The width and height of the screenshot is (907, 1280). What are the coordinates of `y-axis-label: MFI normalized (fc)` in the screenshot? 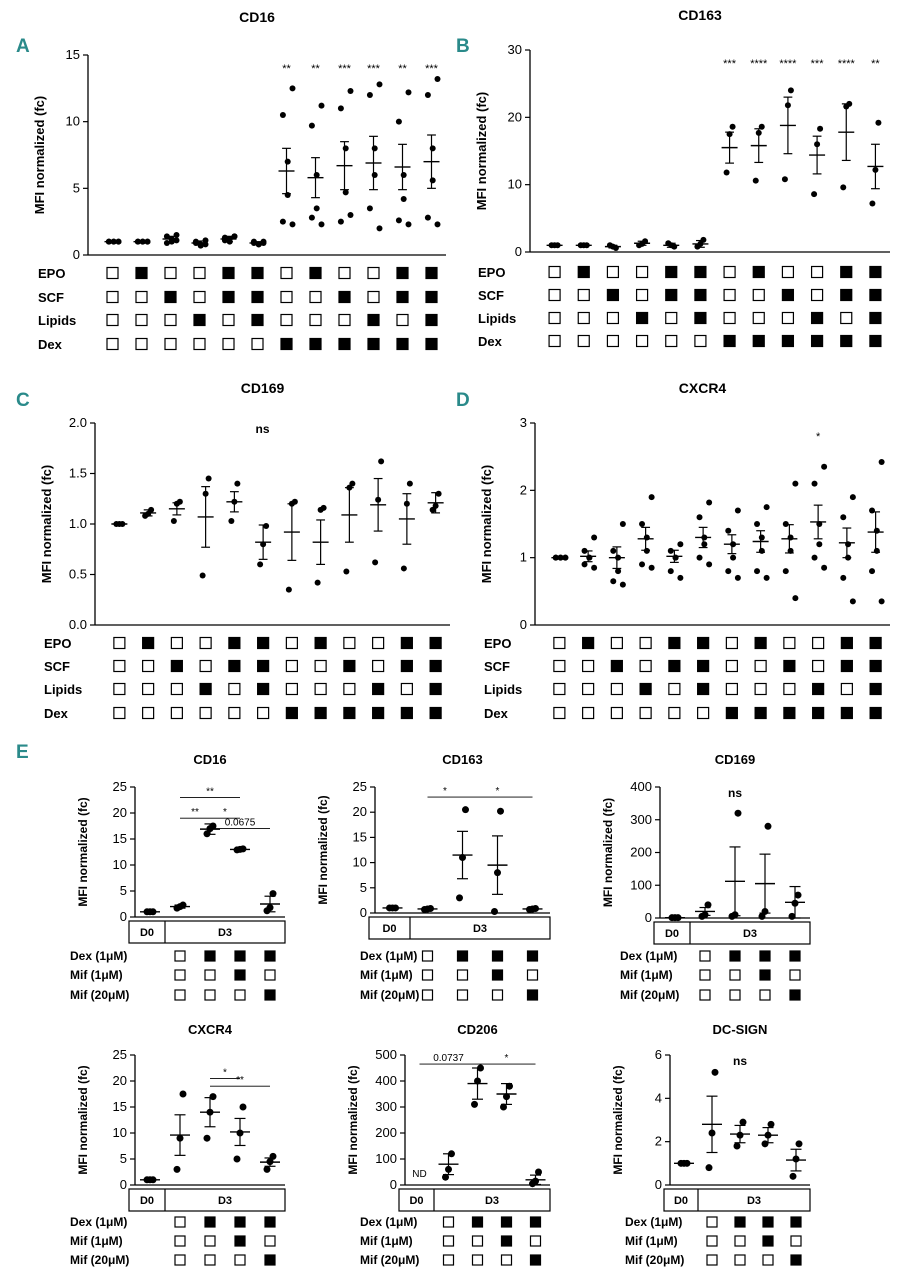 It's located at (353, 1119).